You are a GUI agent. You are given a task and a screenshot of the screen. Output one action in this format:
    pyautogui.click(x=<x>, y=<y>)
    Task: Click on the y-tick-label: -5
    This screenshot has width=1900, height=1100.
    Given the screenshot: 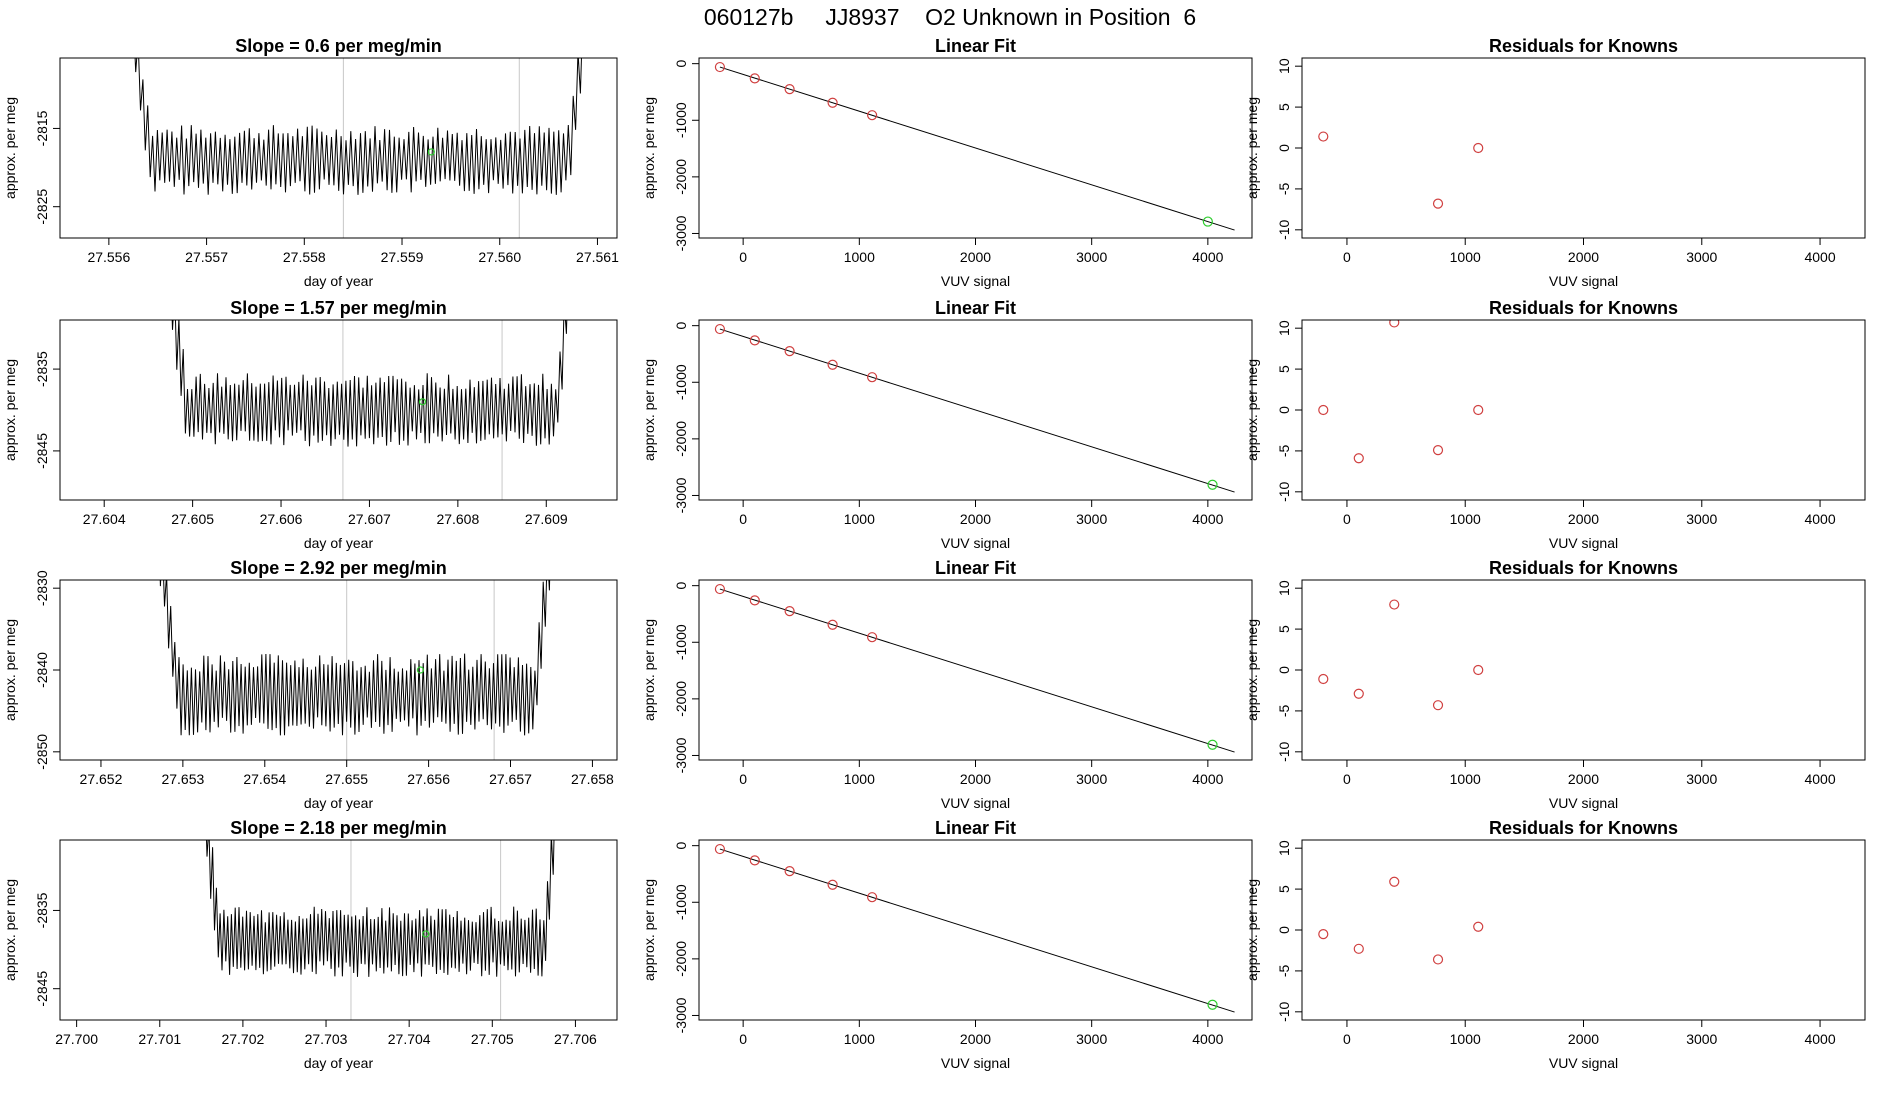 What is the action you would take?
    pyautogui.click(x=1284, y=450)
    